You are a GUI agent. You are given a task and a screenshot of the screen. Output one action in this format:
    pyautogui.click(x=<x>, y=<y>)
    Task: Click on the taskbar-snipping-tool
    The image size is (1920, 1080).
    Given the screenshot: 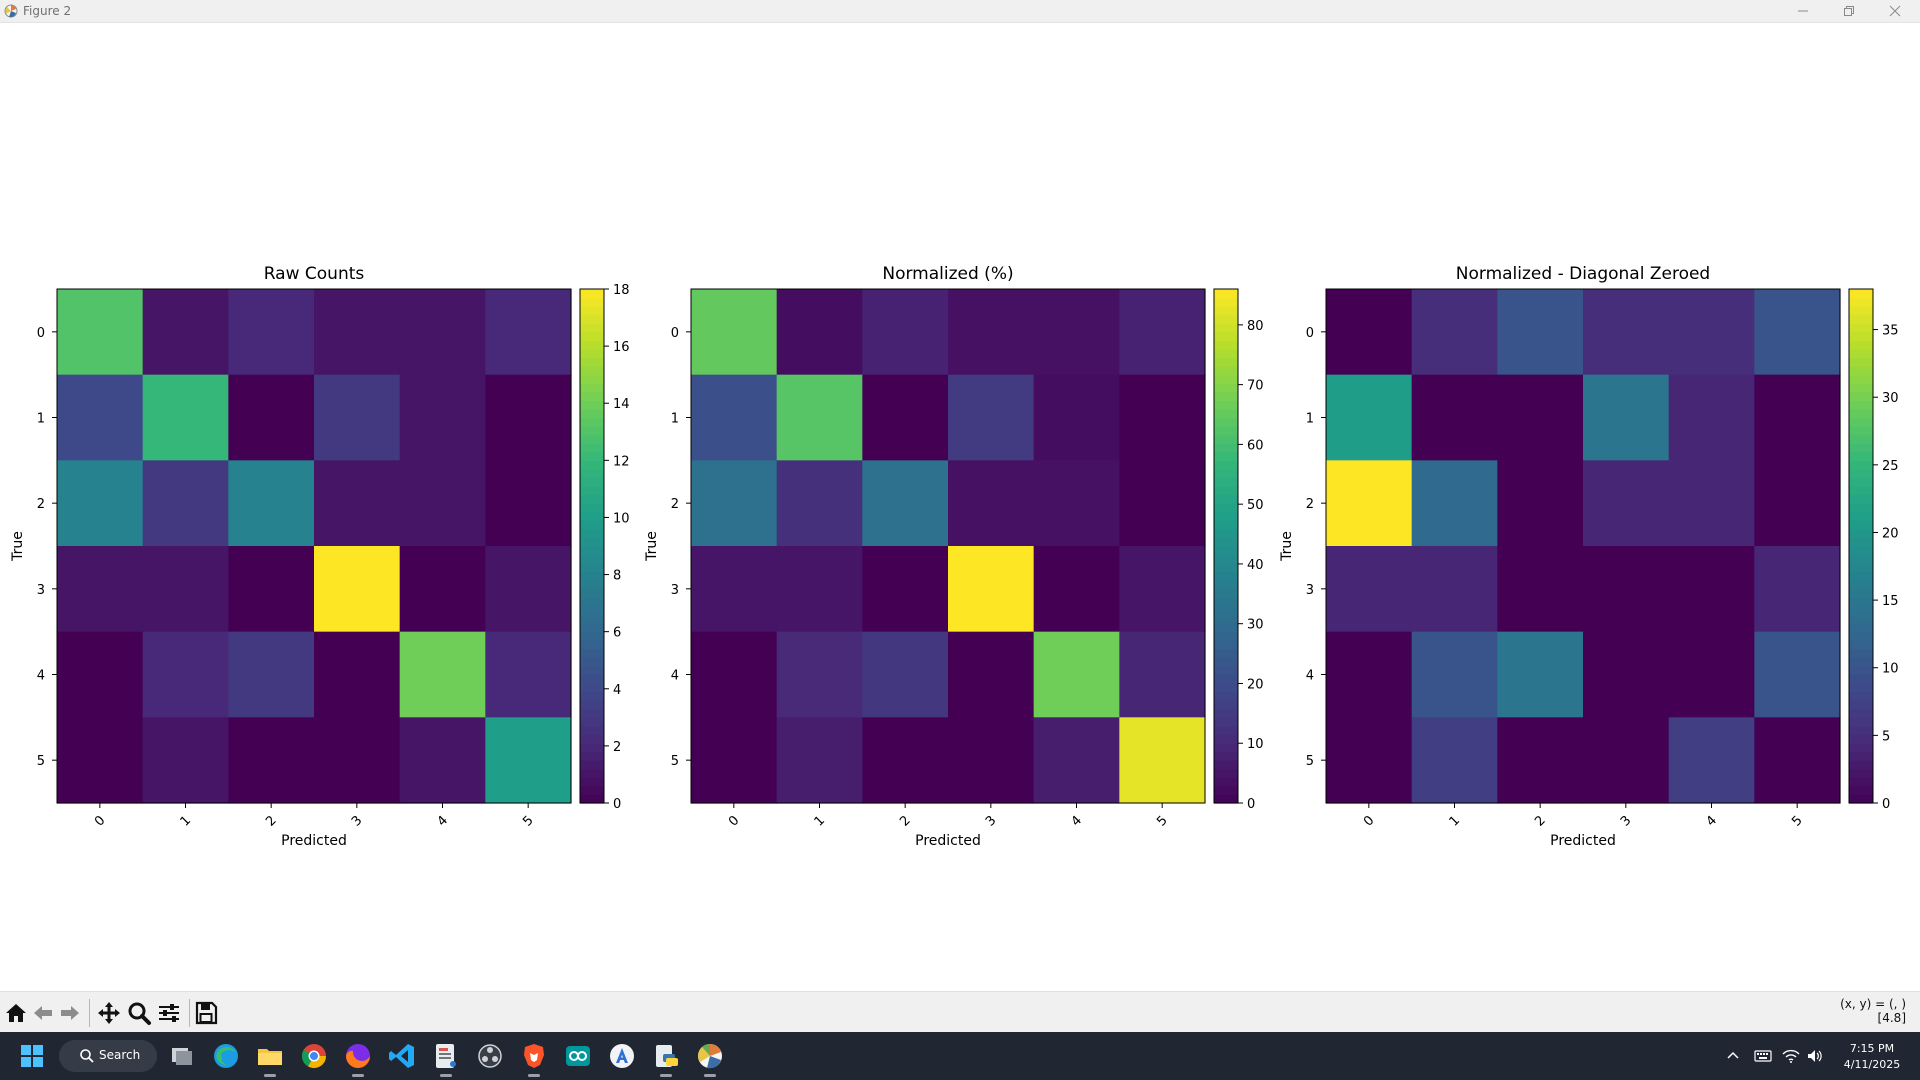 What is the action you would take?
    pyautogui.click(x=446, y=1059)
    